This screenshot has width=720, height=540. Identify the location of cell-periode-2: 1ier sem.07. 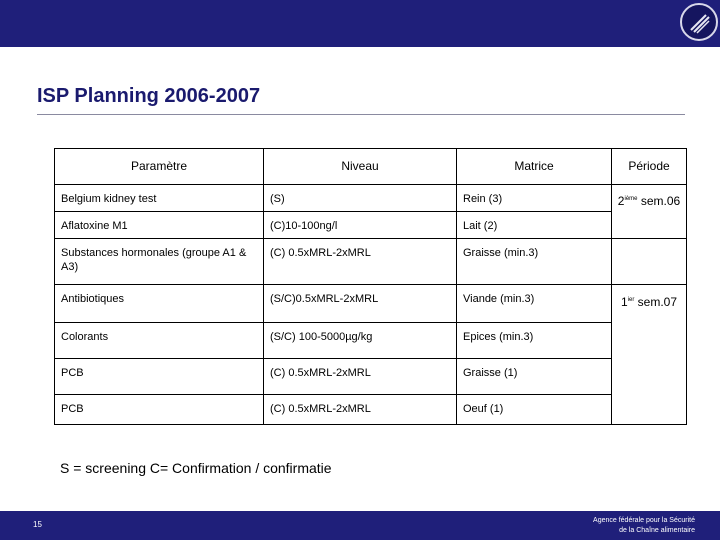
(649, 354).